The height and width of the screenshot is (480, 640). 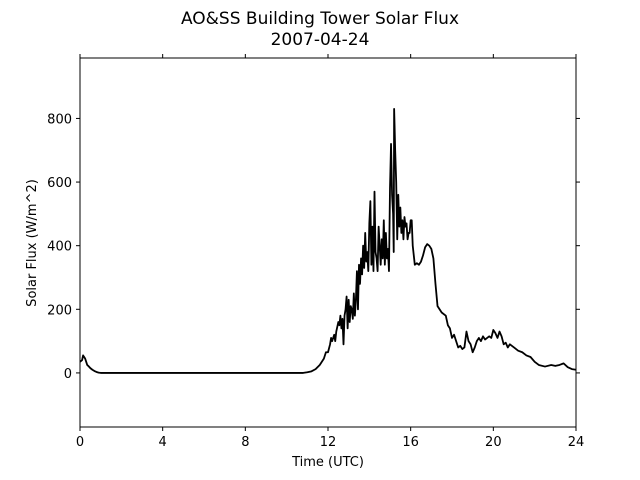 I want to click on y-tick-label: 600, so click(x=59, y=183).